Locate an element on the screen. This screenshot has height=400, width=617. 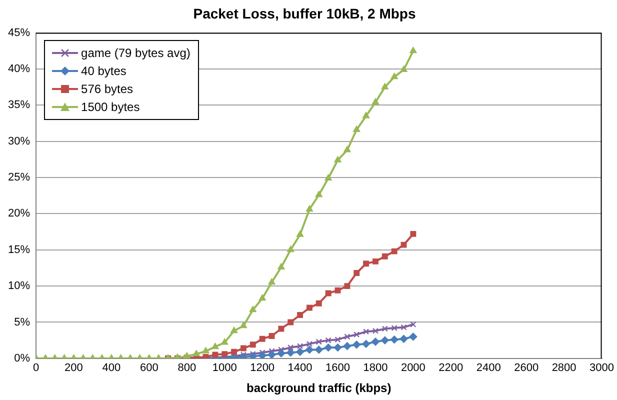
y-tick-label: 20% is located at coordinates (19, 214).